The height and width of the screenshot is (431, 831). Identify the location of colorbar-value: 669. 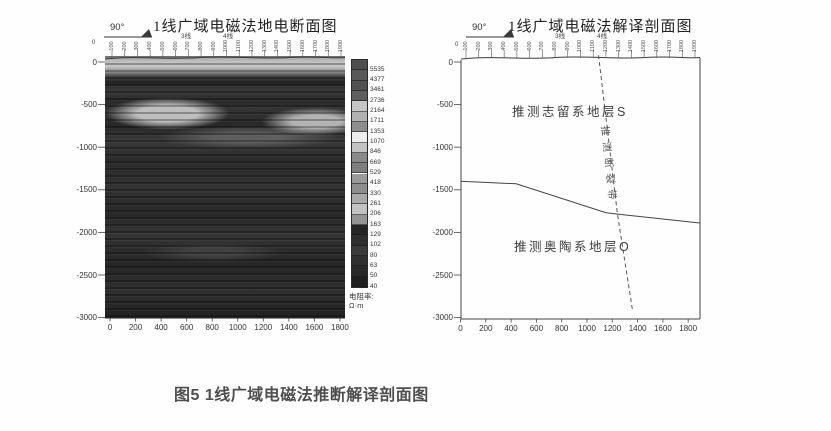
(375, 162).